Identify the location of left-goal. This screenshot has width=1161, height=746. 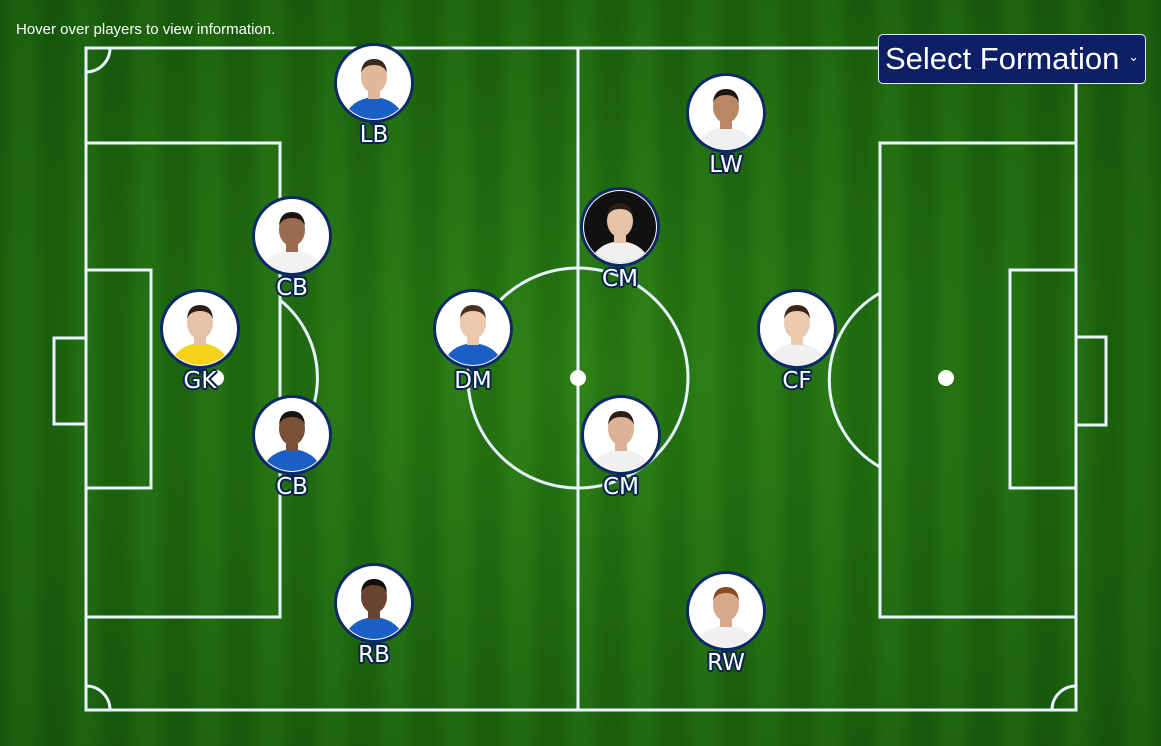
(70, 381).